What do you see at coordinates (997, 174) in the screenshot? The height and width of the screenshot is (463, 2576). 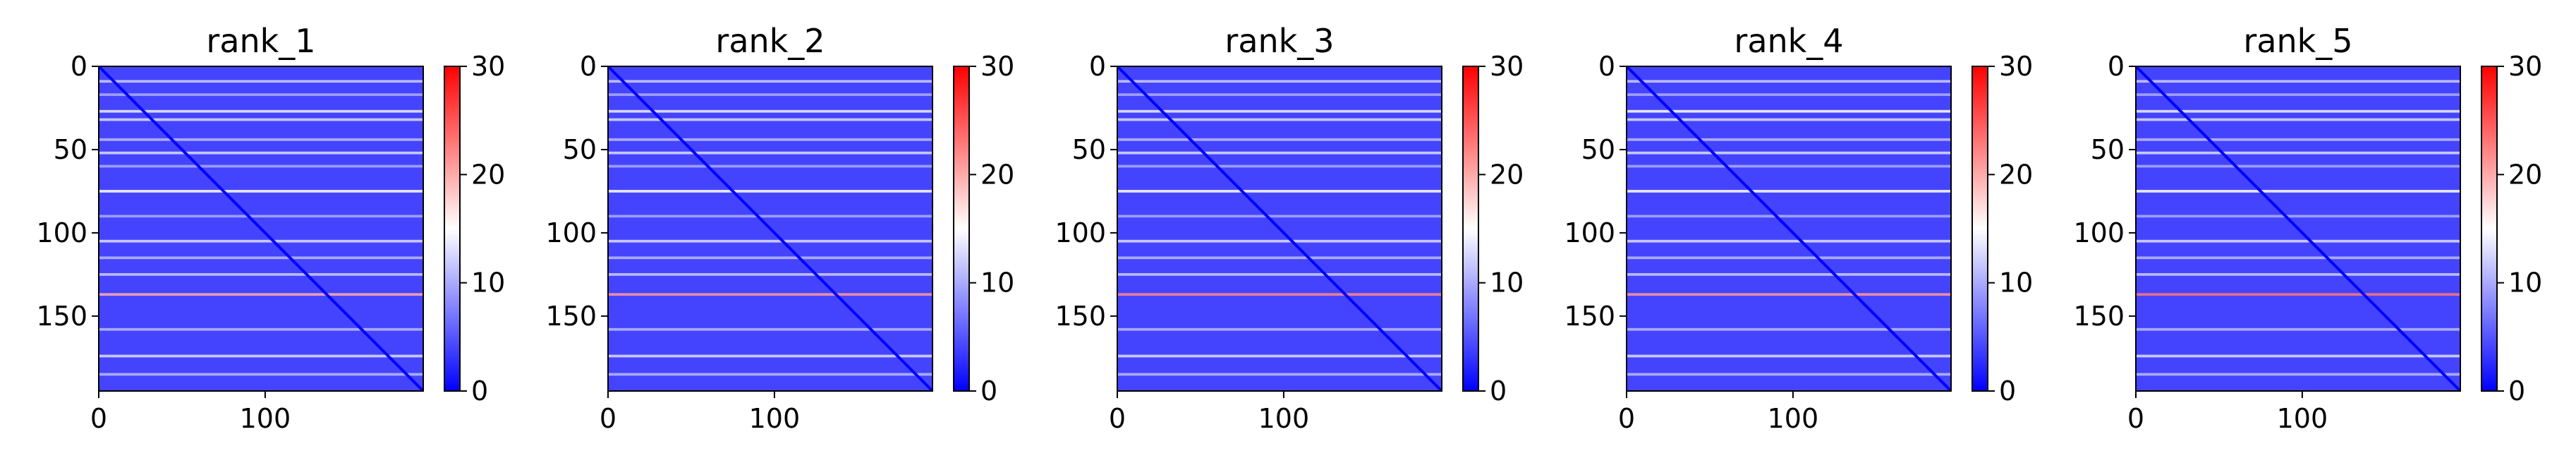 I see `colorbar-tick-label: 20` at bounding box center [997, 174].